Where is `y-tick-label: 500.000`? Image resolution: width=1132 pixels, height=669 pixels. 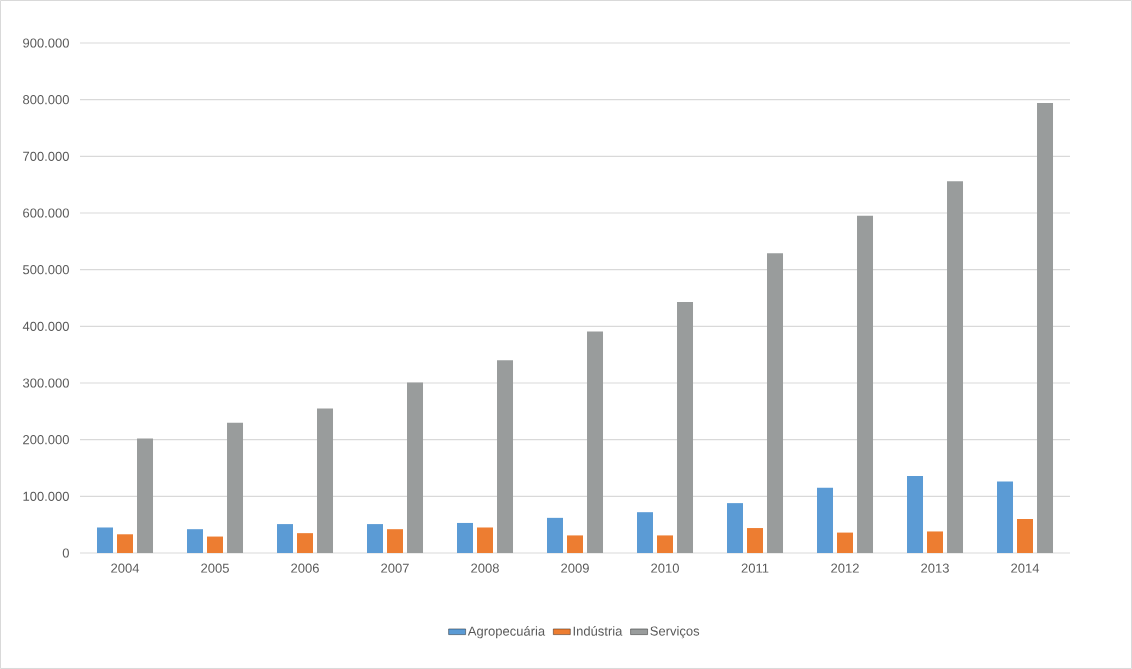 y-tick-label: 500.000 is located at coordinates (46, 270).